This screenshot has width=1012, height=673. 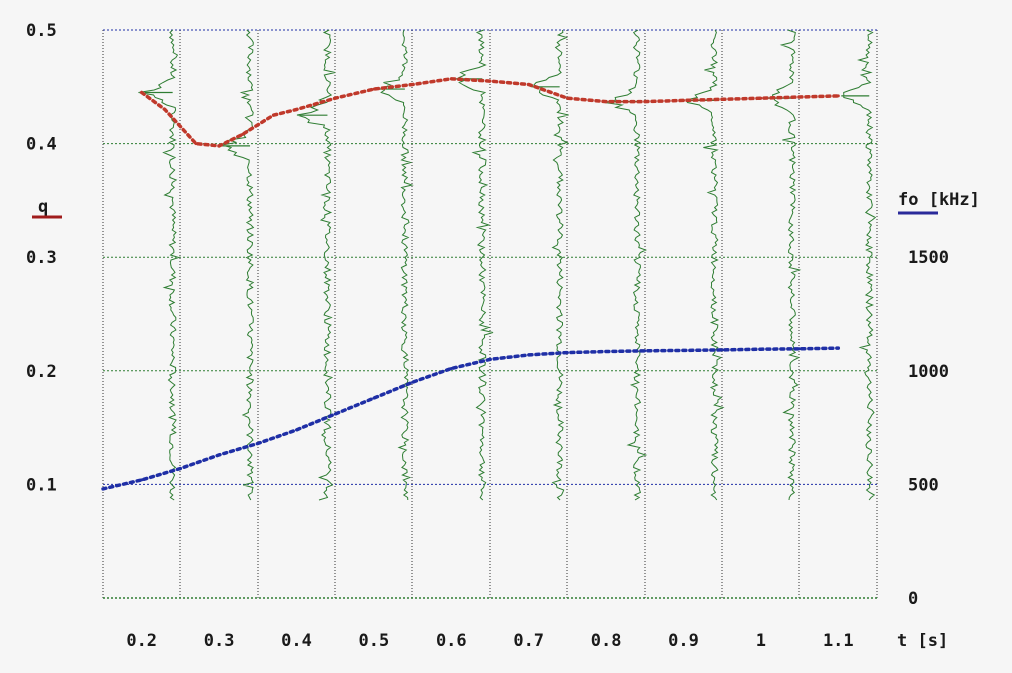 I want to click on y-tick-label-left: 0.1, so click(x=41, y=485).